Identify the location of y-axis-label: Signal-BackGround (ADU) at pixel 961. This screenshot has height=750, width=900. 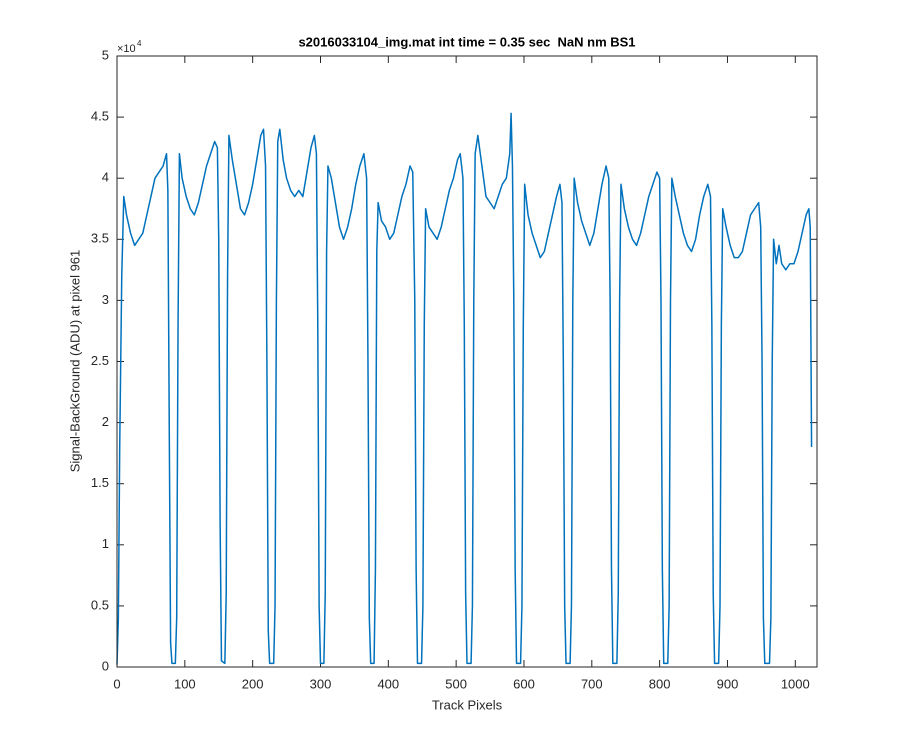
(74, 361).